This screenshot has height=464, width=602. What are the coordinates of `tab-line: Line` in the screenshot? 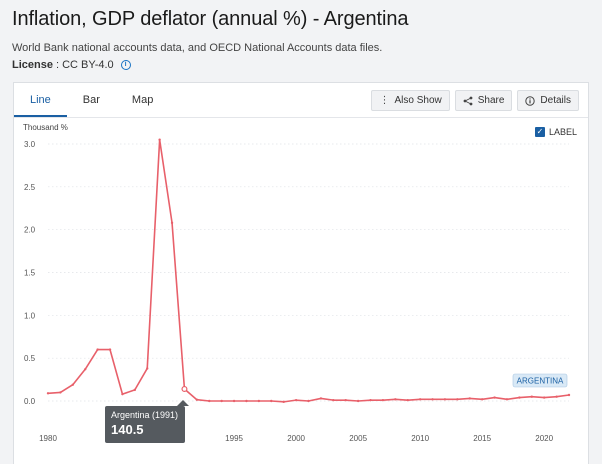 It's located at (40, 100).